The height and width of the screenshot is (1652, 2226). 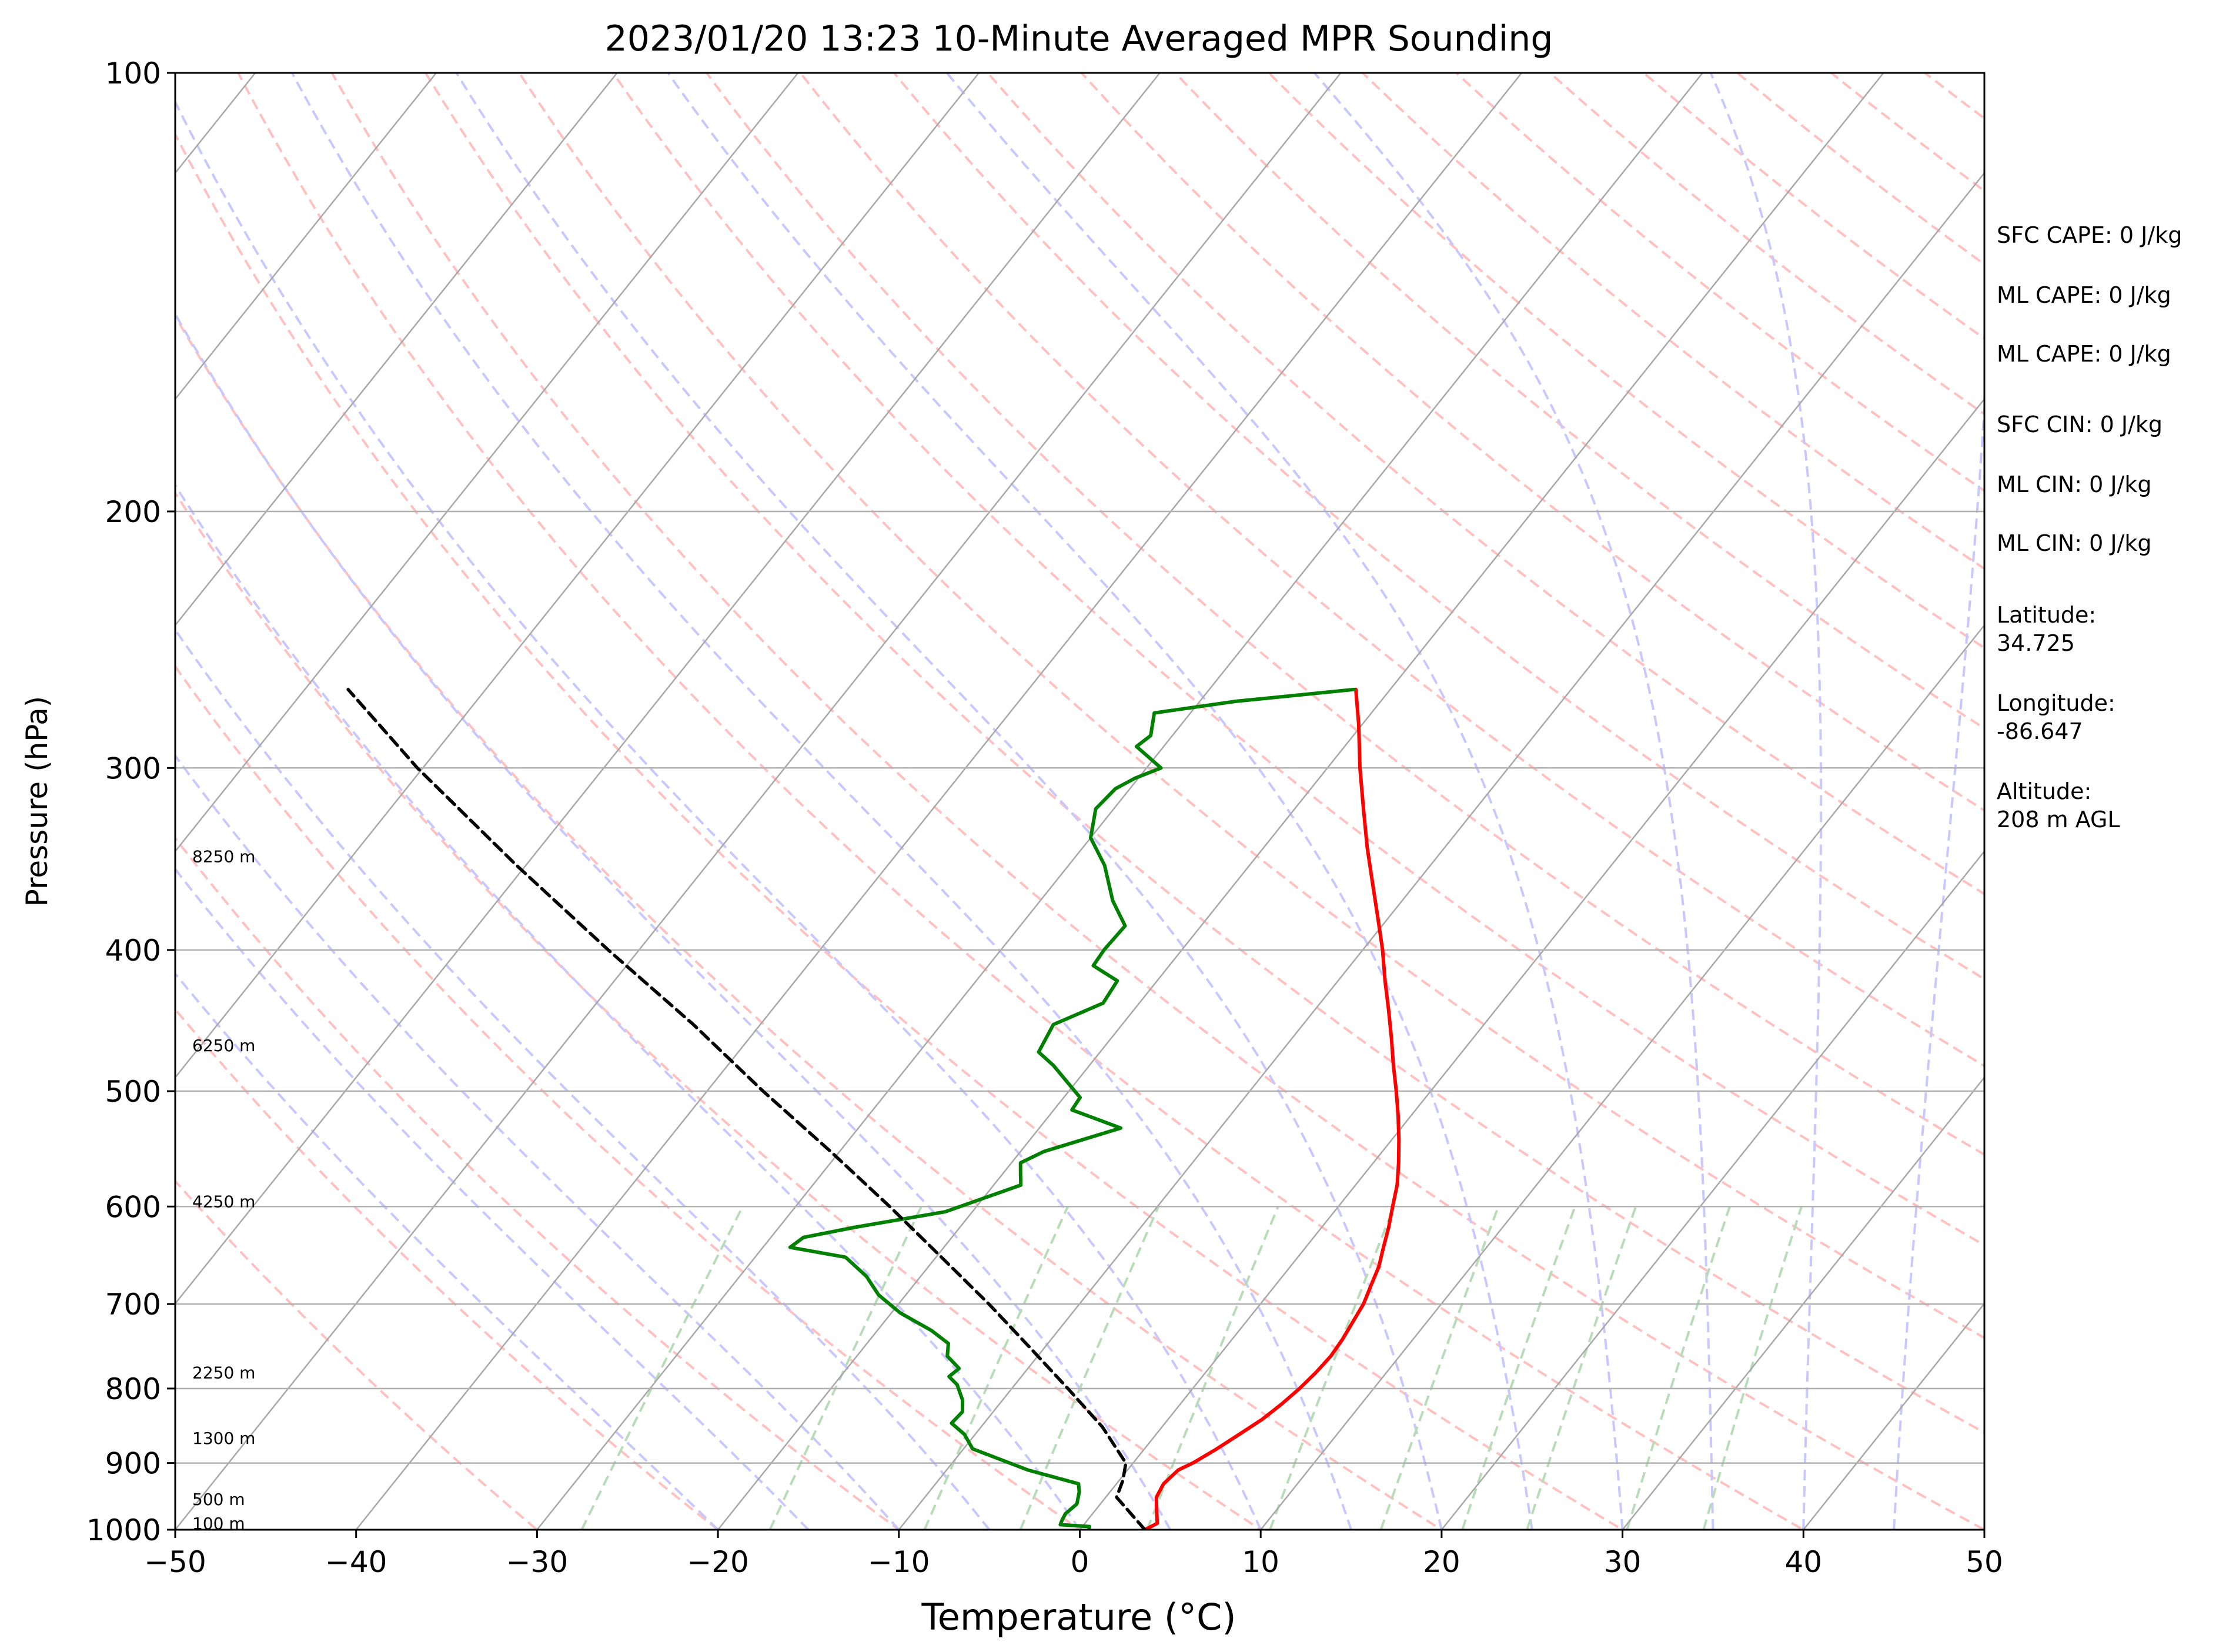 I want to click on ml-cape-text: ML CAPE: 0 J/kg, so click(x=2084, y=295).